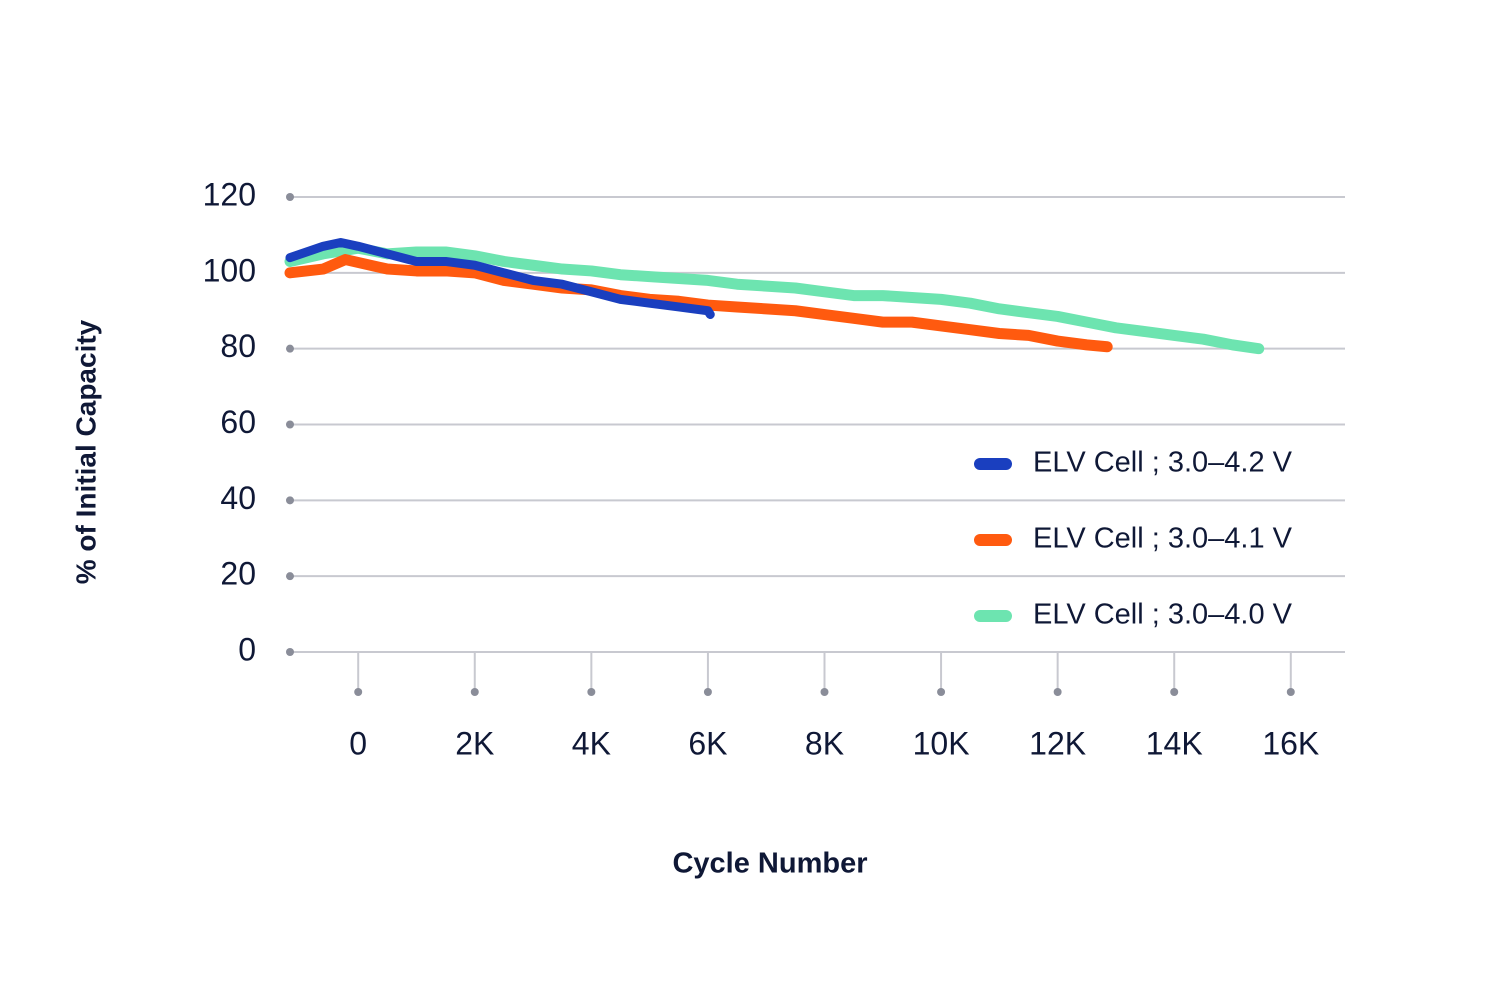 This screenshot has width=1500, height=1005. Describe the element at coordinates (1057, 743) in the screenshot. I see `x-tick-label: 12K` at that location.